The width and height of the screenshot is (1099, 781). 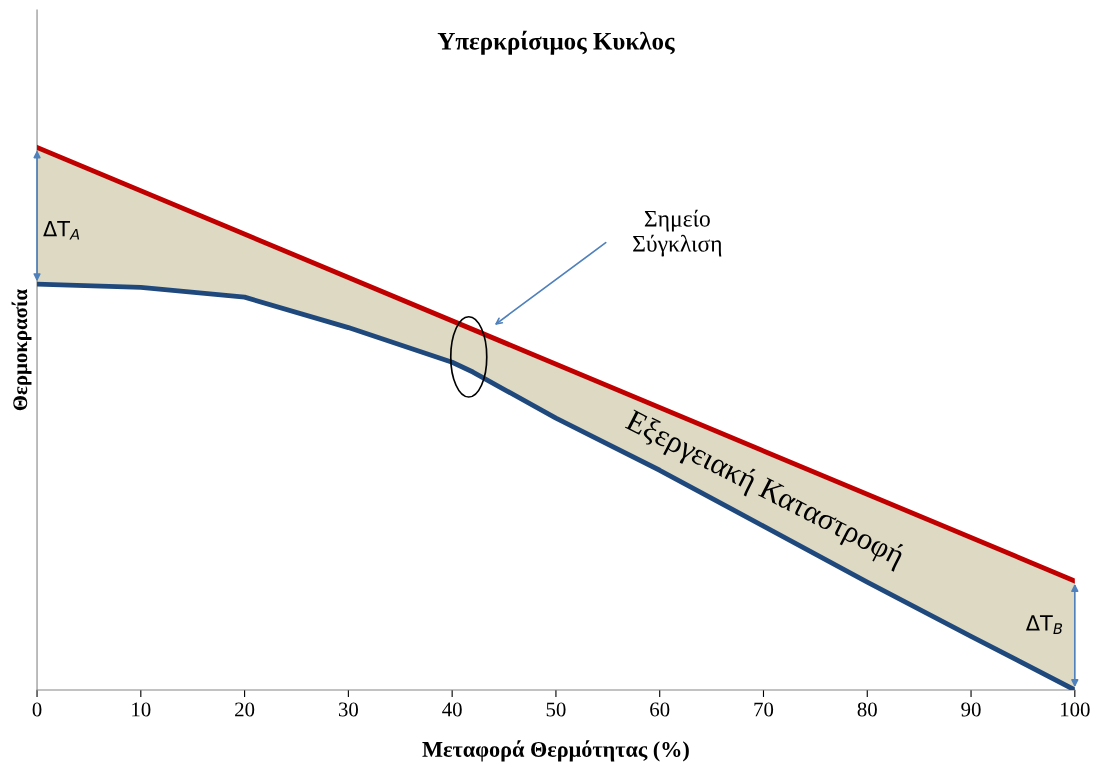 I want to click on x-tick-label: 60, so click(x=660, y=709).